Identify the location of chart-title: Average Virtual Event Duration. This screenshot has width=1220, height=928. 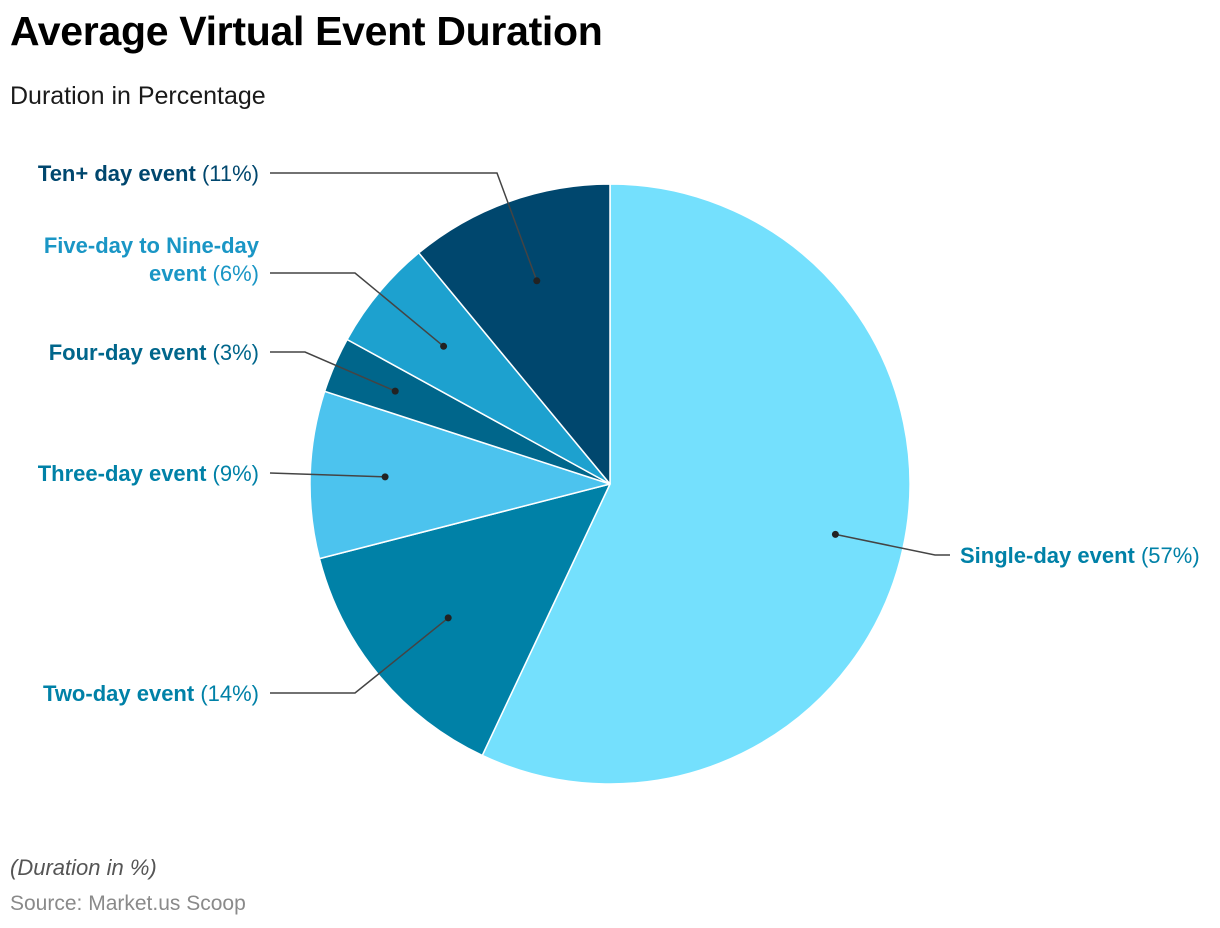
(306, 31).